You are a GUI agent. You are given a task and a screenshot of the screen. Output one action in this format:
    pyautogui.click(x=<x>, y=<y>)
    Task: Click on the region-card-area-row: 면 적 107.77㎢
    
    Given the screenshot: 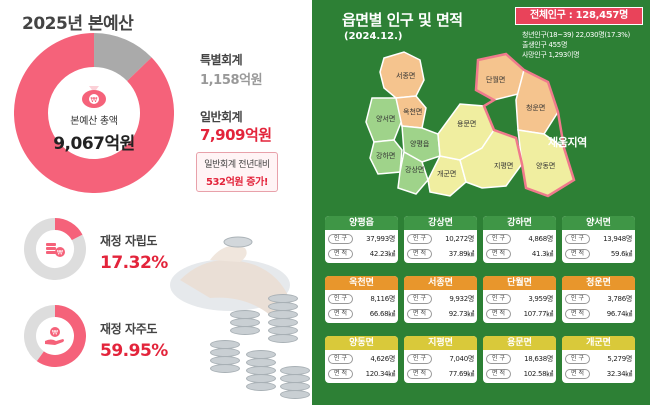 What is the action you would take?
    pyautogui.click(x=519, y=314)
    